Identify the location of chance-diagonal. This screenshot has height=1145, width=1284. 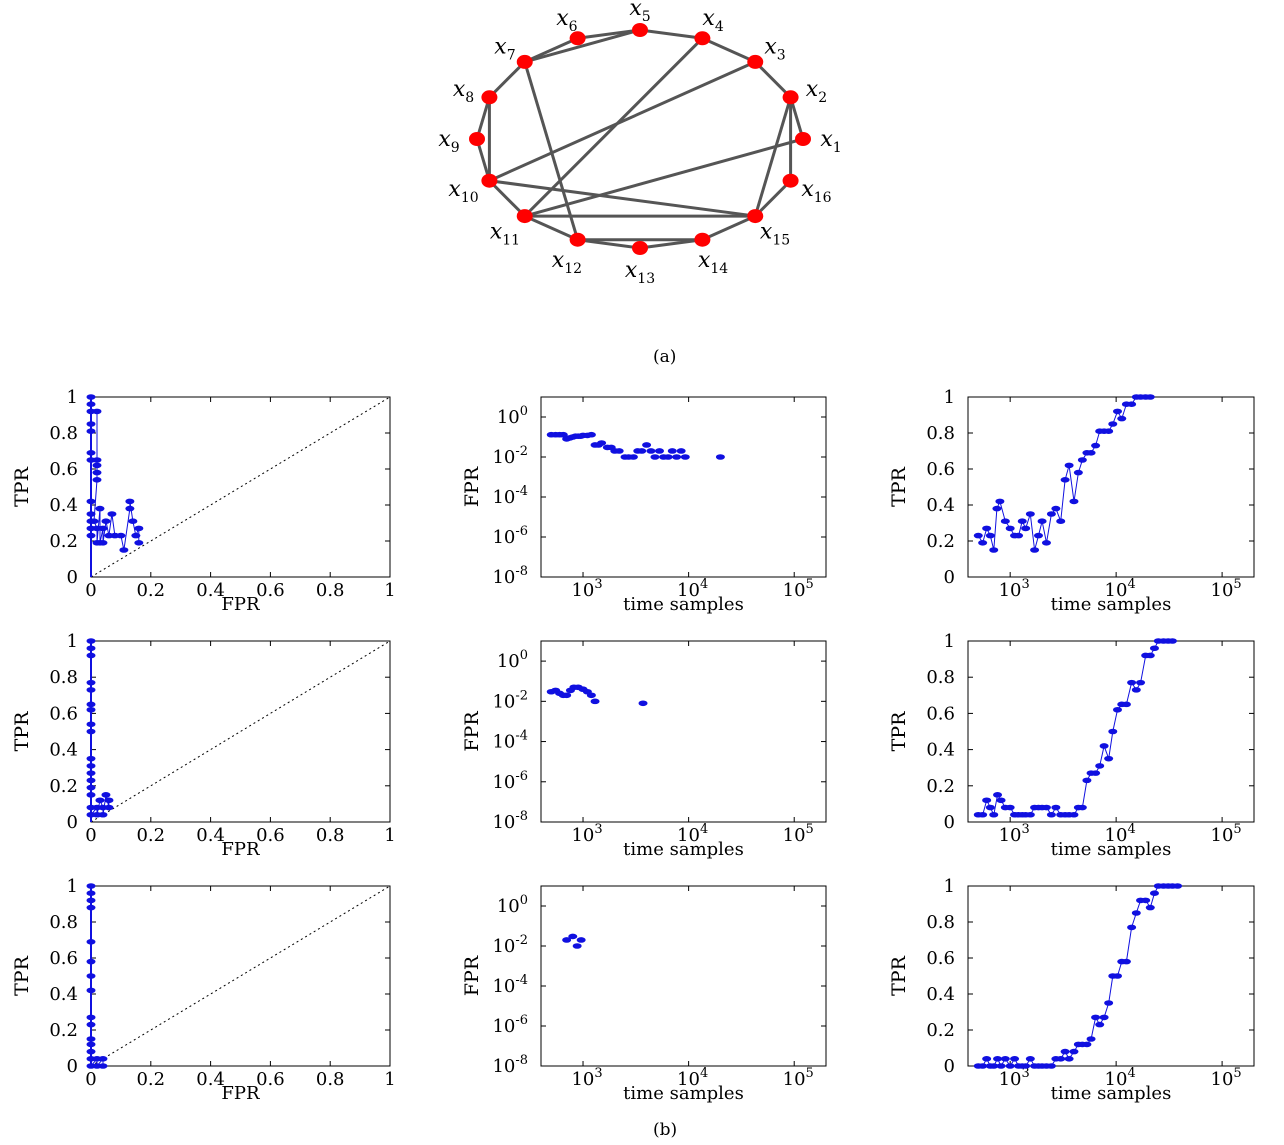
(240, 976).